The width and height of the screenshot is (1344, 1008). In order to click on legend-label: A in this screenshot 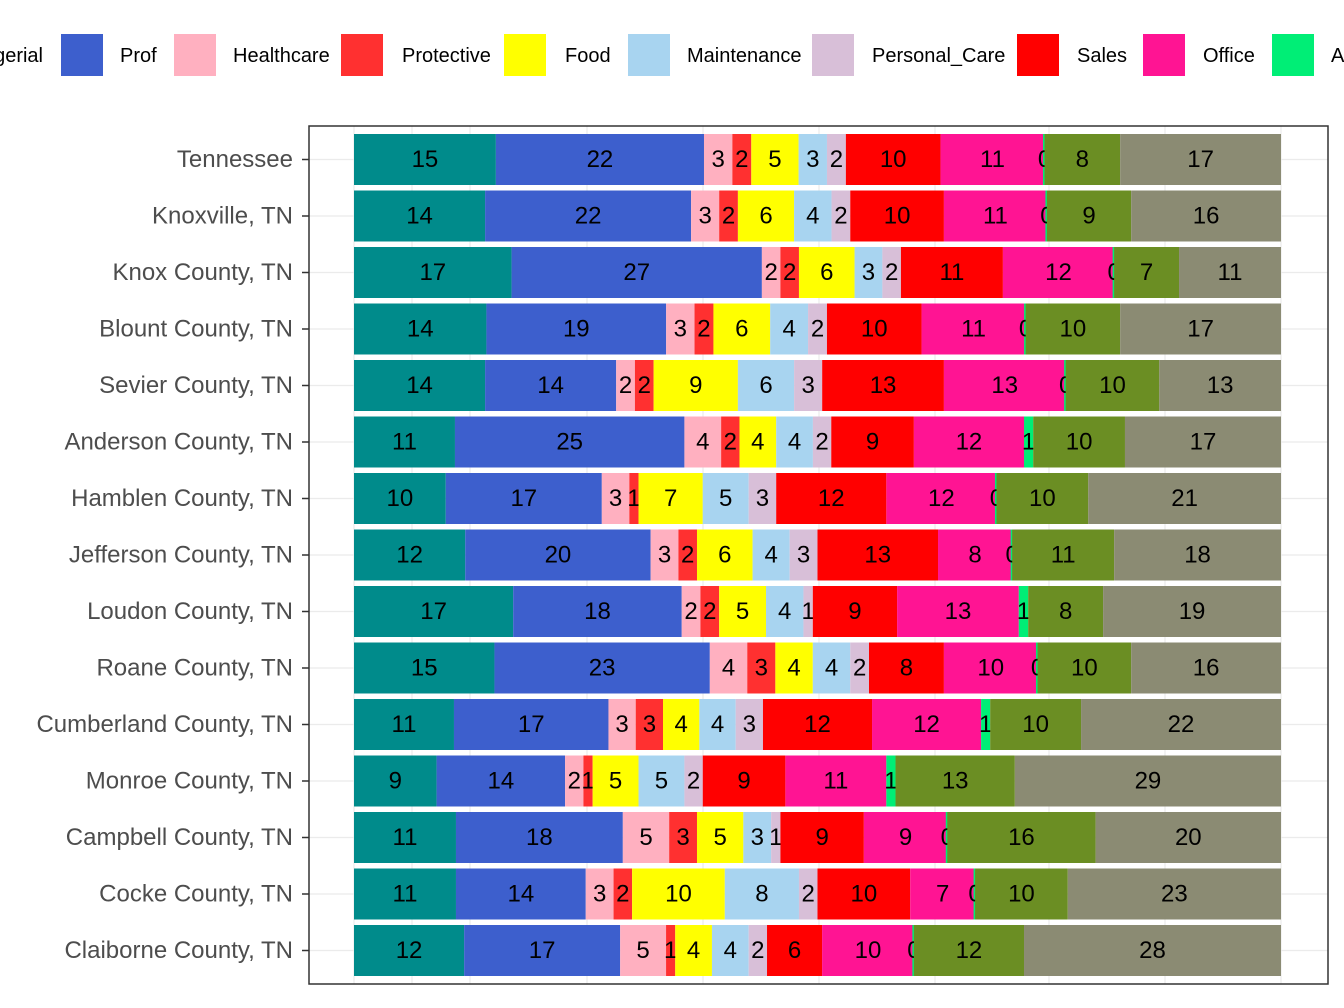, I will do `click(1337, 56)`.